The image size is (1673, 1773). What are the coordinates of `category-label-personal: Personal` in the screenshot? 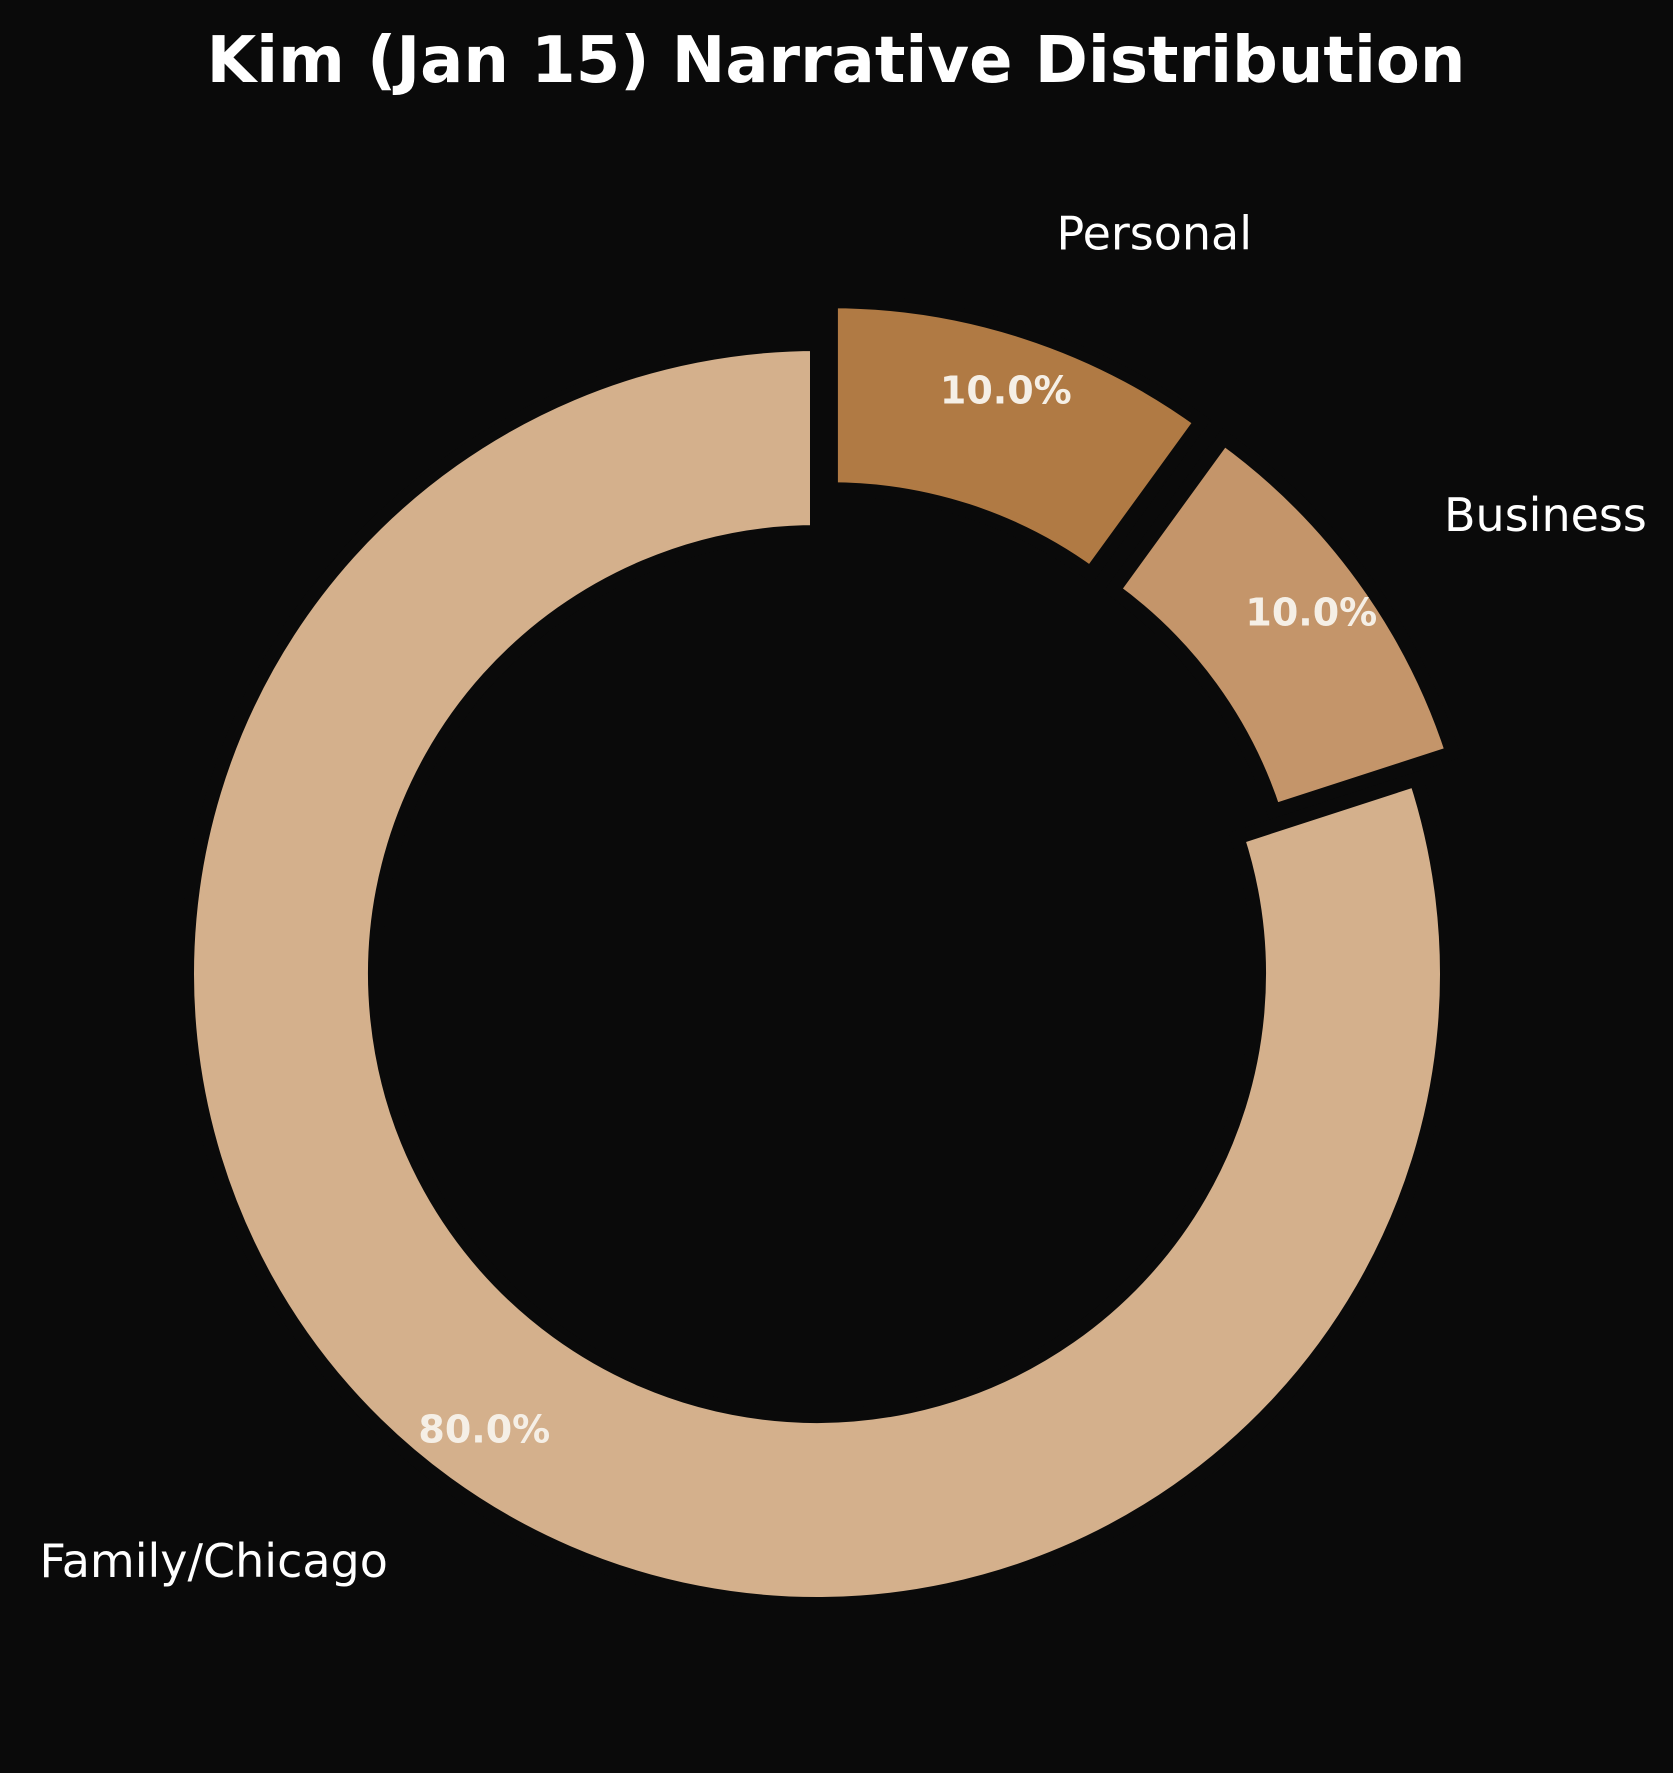 It's located at (1154, 233).